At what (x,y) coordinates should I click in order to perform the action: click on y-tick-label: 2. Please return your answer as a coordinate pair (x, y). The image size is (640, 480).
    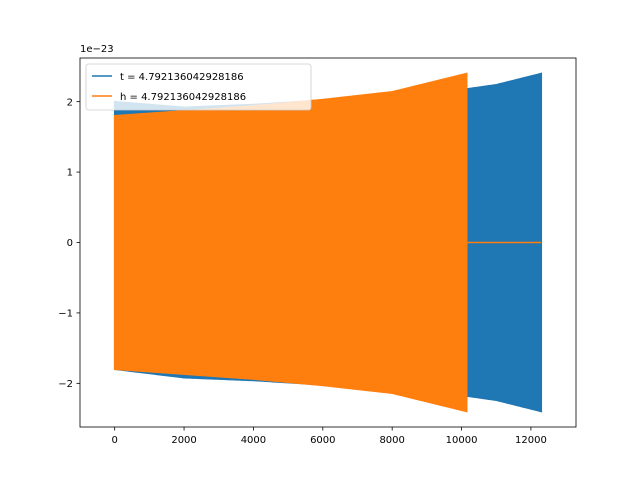
    Looking at the image, I should click on (70, 102).